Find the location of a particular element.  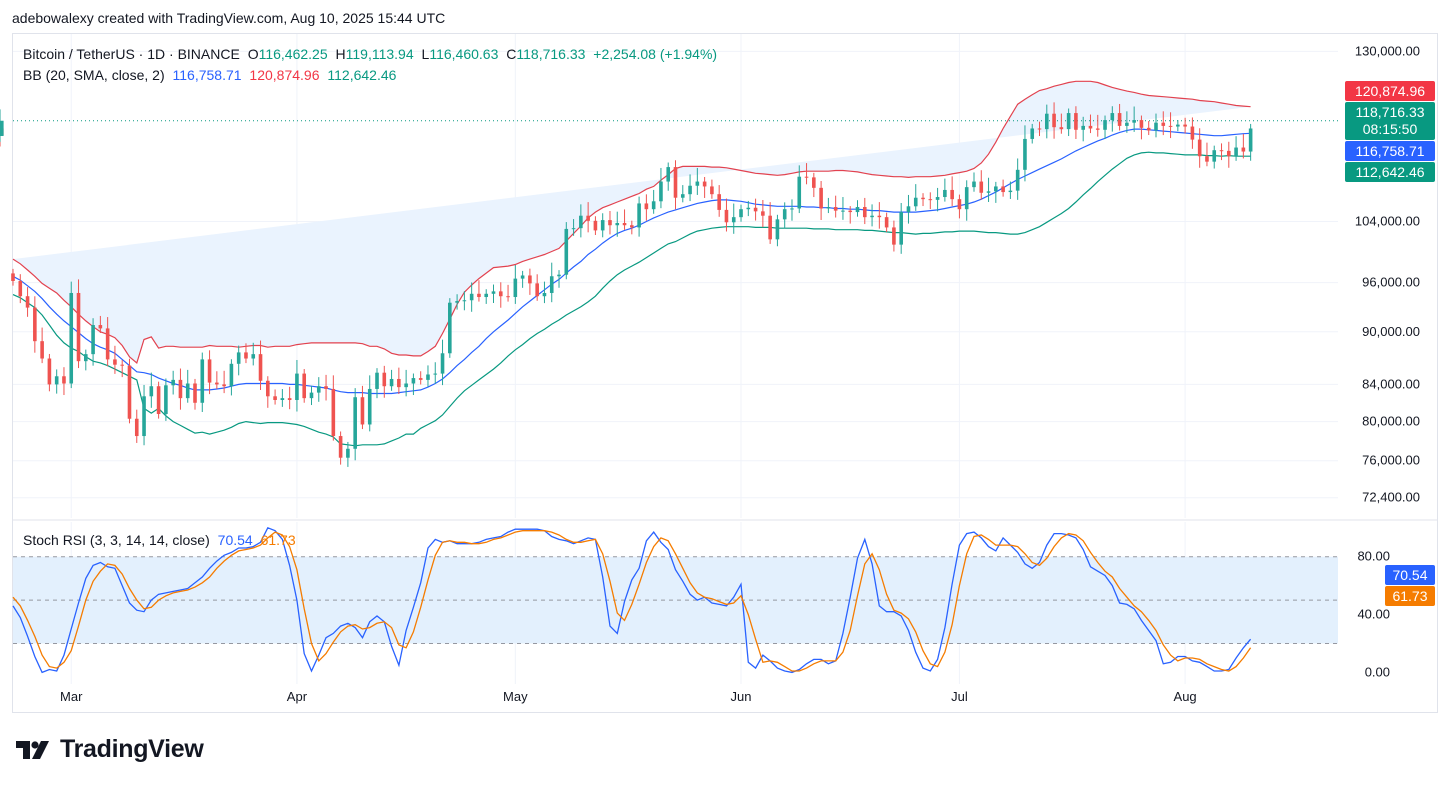

time-tick-label: Mar is located at coordinates (71, 696).